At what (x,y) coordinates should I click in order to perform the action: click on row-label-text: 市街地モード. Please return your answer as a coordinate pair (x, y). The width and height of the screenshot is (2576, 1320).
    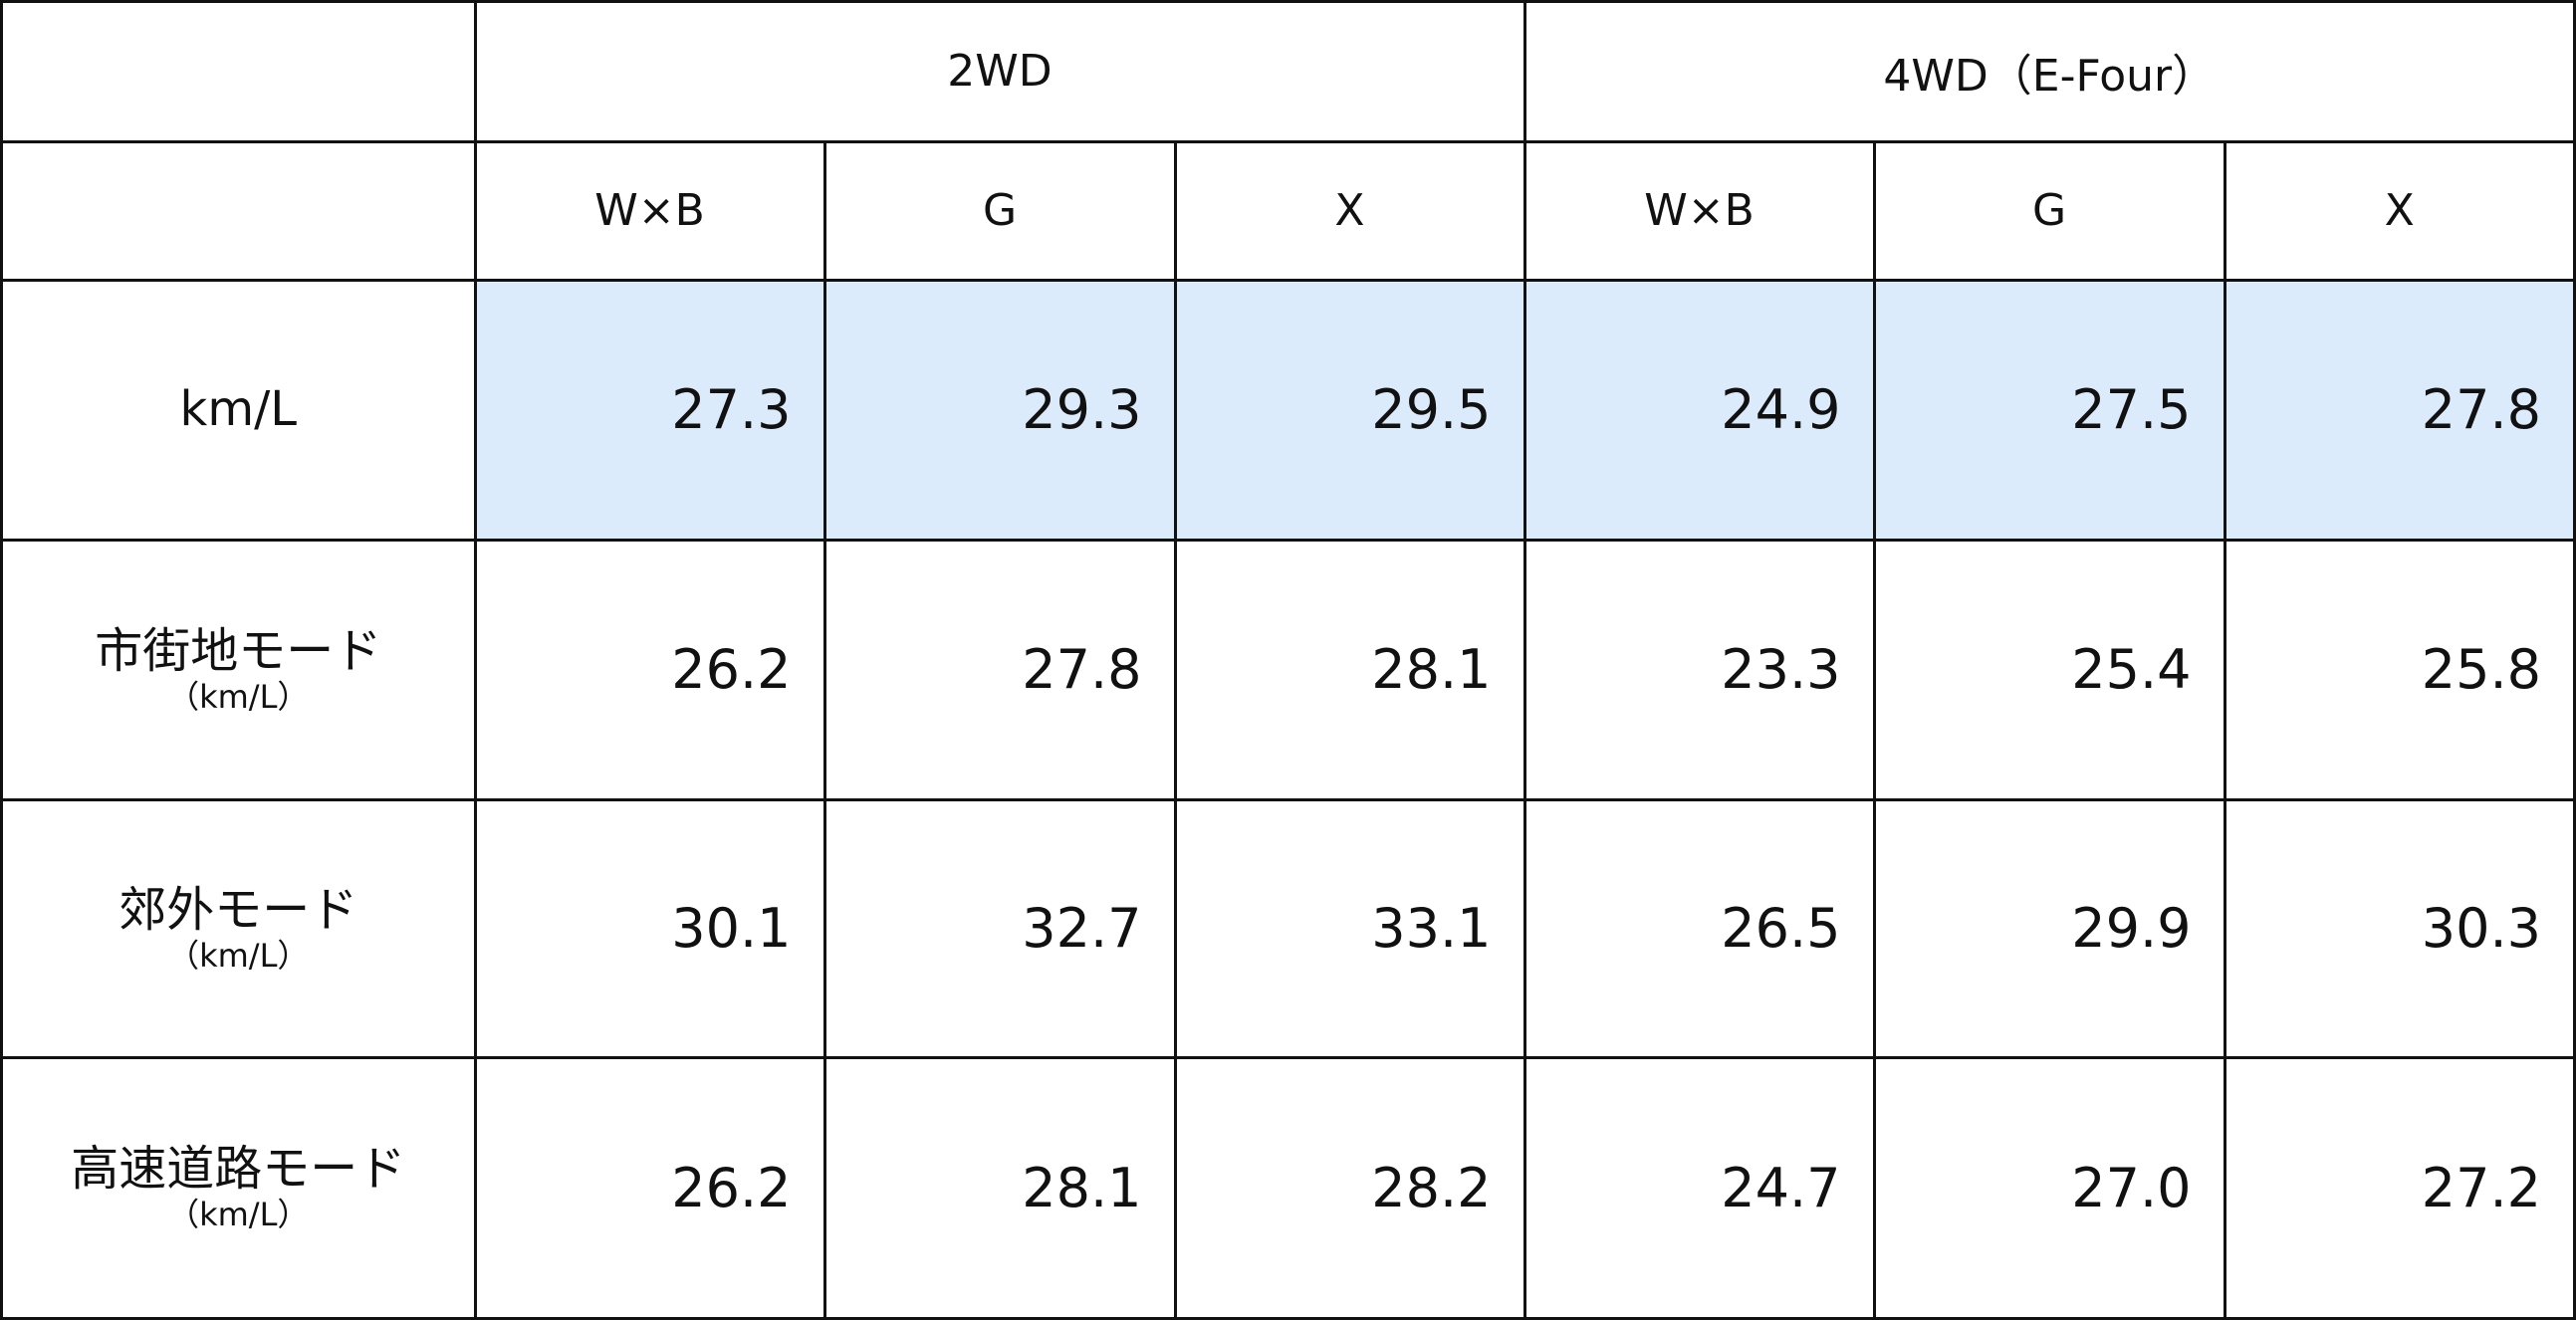
    Looking at the image, I should click on (238, 650).